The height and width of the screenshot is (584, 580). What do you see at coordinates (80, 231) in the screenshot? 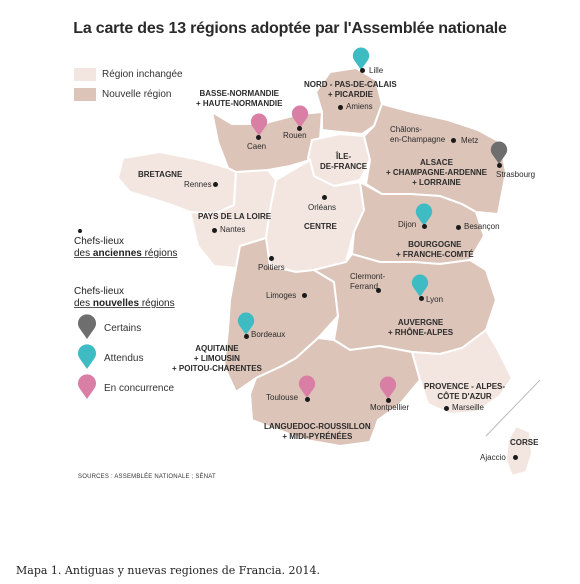
I see `legend-dot-old` at bounding box center [80, 231].